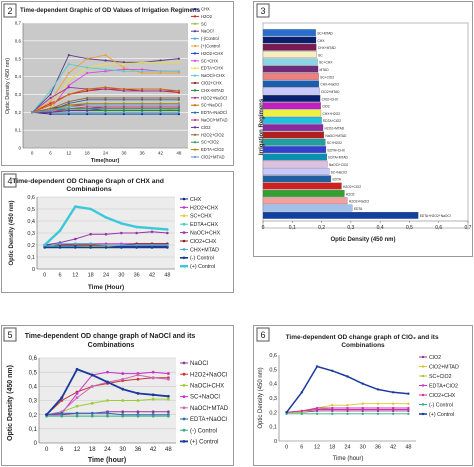 The height and width of the screenshot is (467, 474). Describe the element at coordinates (303, 193) in the screenshot. I see `bar-h2o2` at that location.